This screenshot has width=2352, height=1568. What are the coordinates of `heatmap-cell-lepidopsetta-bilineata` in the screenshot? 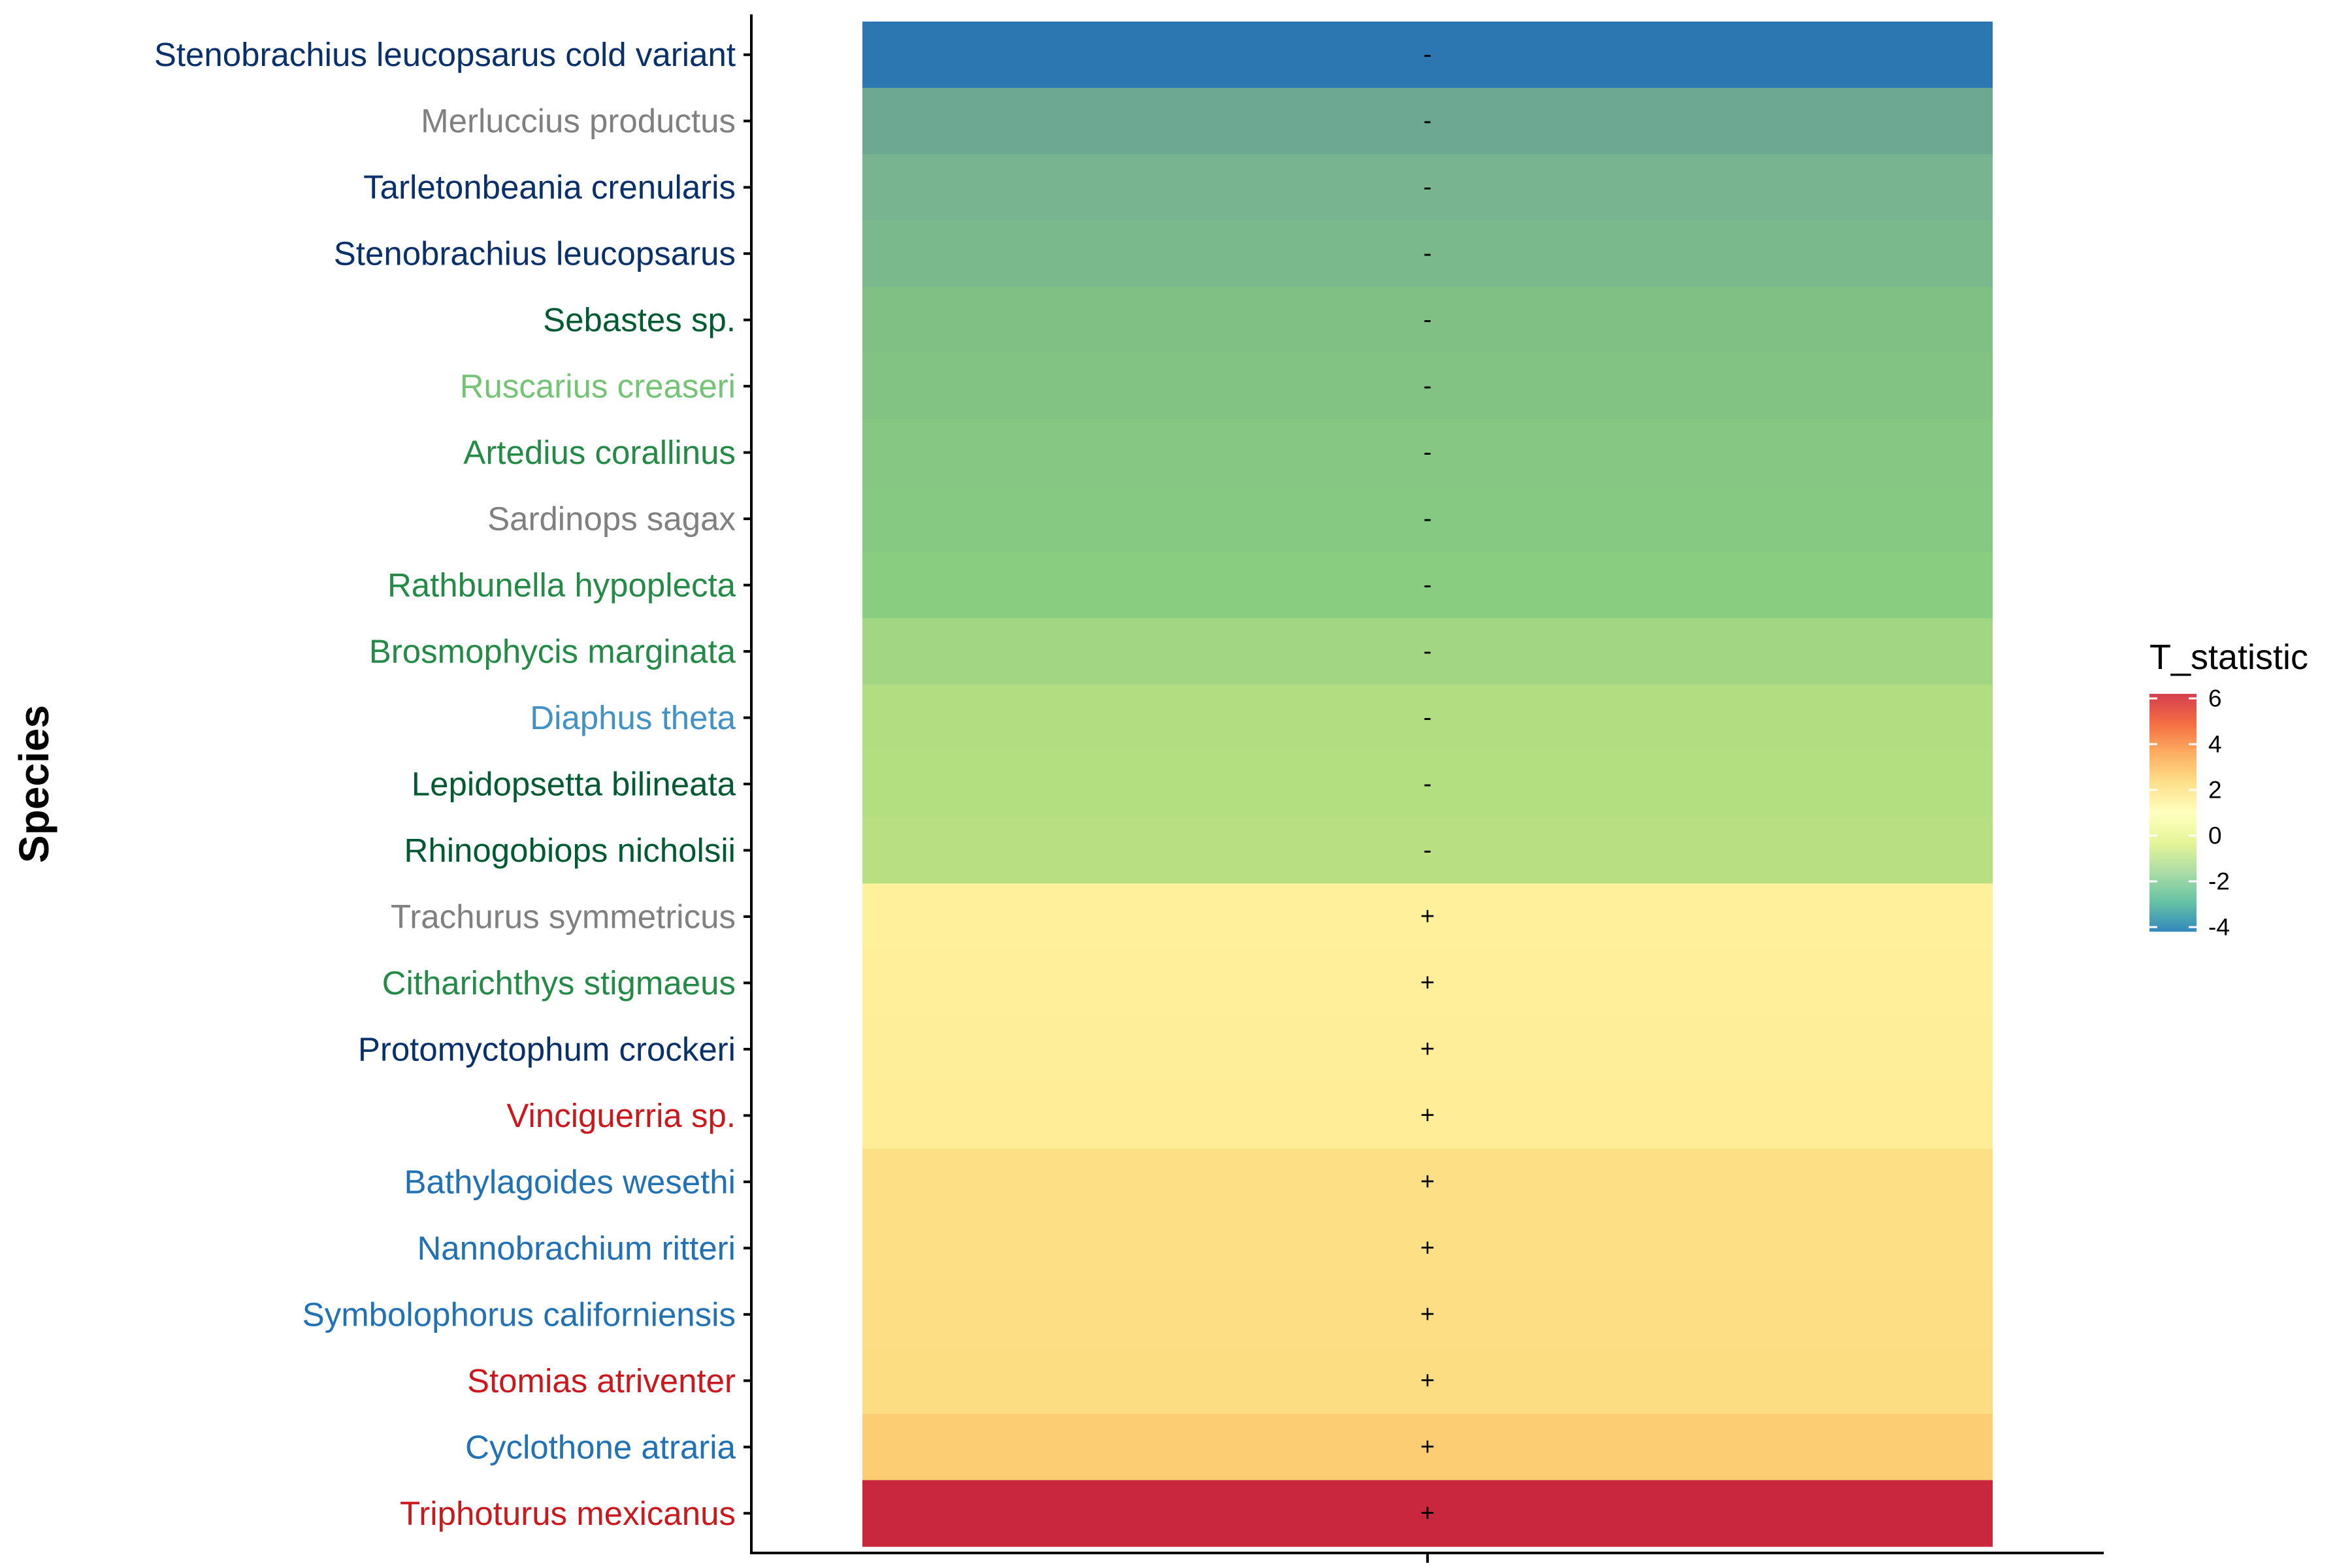 It's located at (1427, 784).